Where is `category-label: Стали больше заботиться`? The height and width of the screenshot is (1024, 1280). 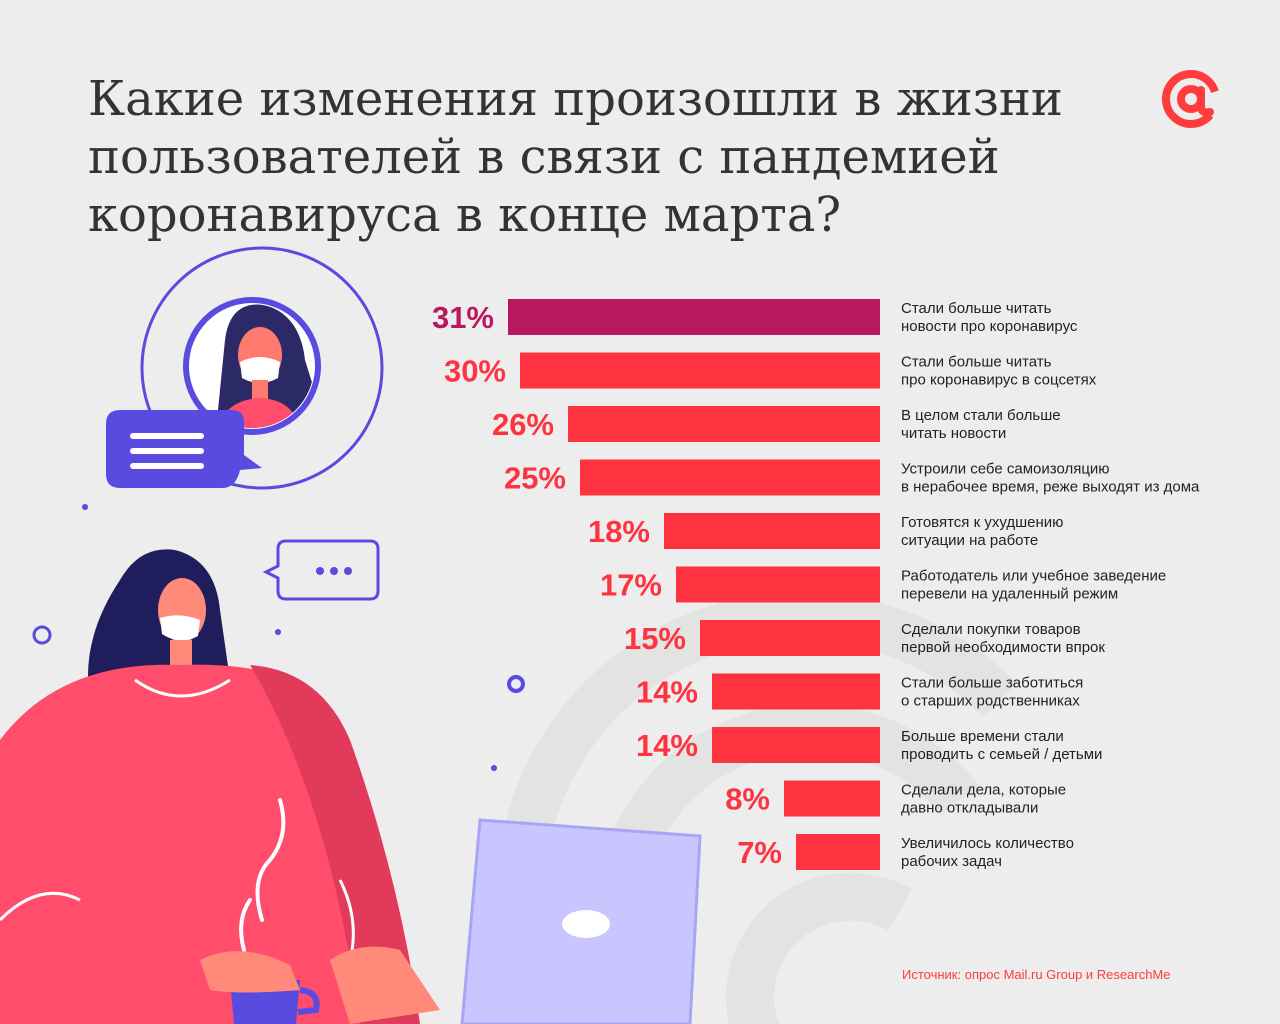
category-label: Стали больше заботиться is located at coordinates (992, 683).